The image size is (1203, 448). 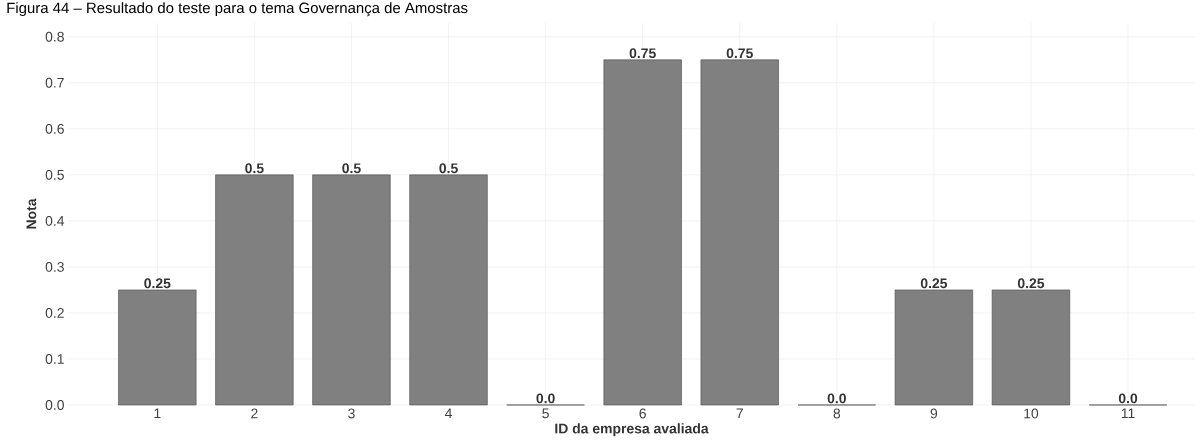 I want to click on x-tick-label: 2, so click(x=254, y=413).